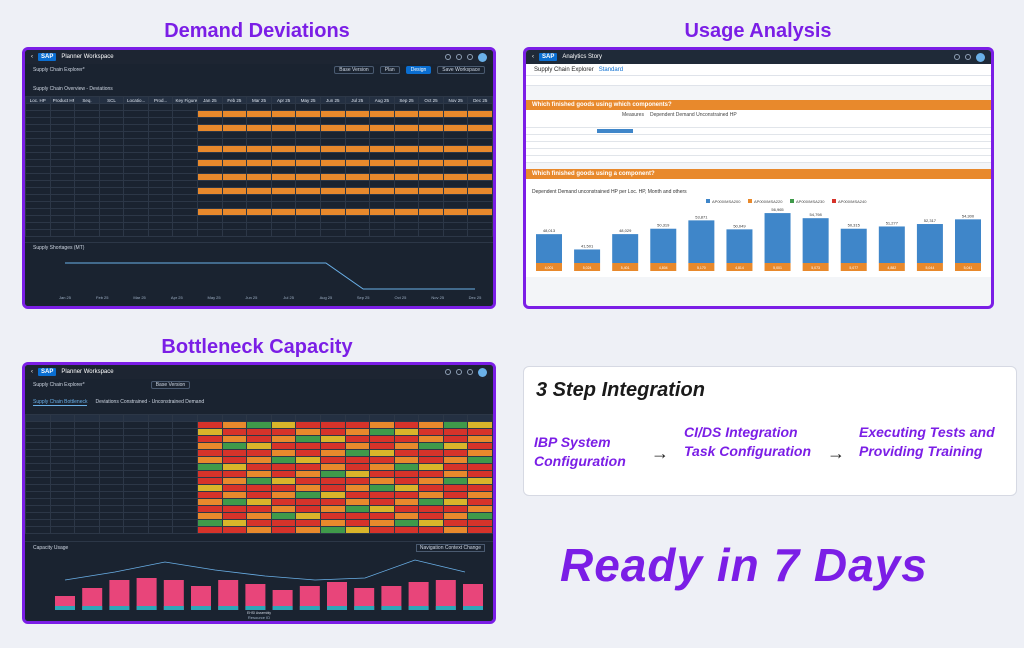  Describe the element at coordinates (32, 372) in the screenshot. I see `back-icon: ‹` at that location.